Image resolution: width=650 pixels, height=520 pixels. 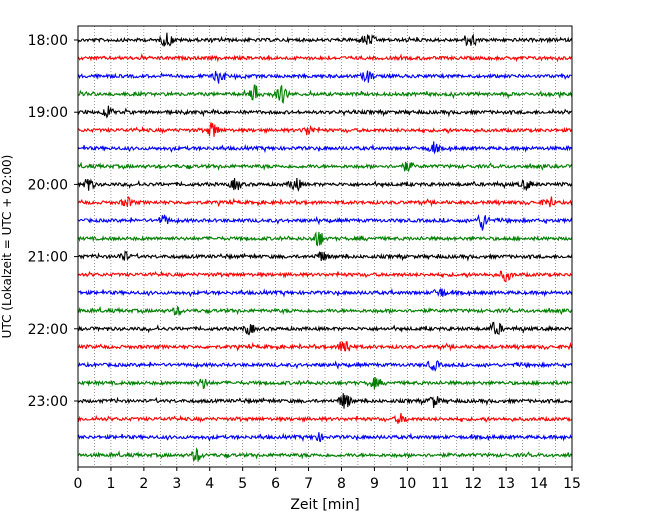 What do you see at coordinates (407, 484) in the screenshot?
I see `x-tick-label: 10` at bounding box center [407, 484].